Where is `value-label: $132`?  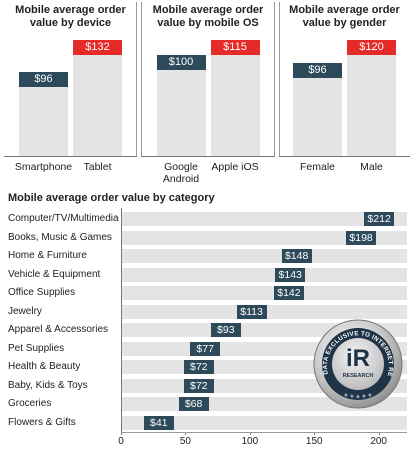 value-label: $132 is located at coordinates (97, 47).